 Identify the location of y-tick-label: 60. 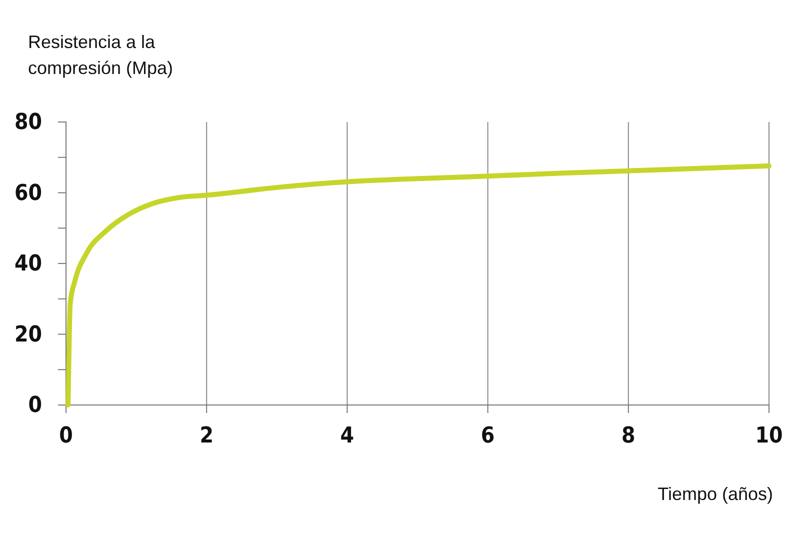
(28, 193).